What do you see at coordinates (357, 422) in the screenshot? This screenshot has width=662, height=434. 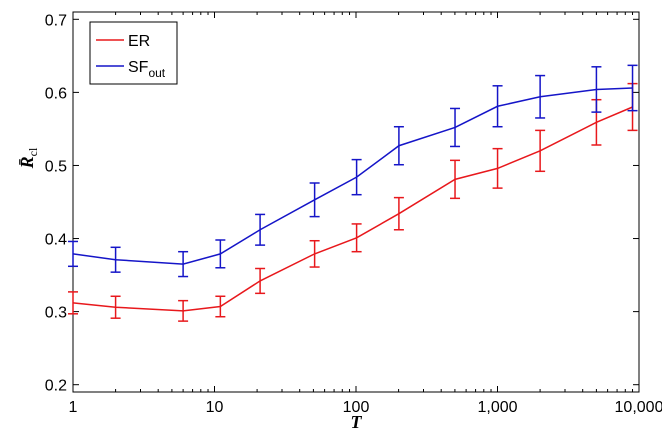 I see `x-axis-title: T` at bounding box center [357, 422].